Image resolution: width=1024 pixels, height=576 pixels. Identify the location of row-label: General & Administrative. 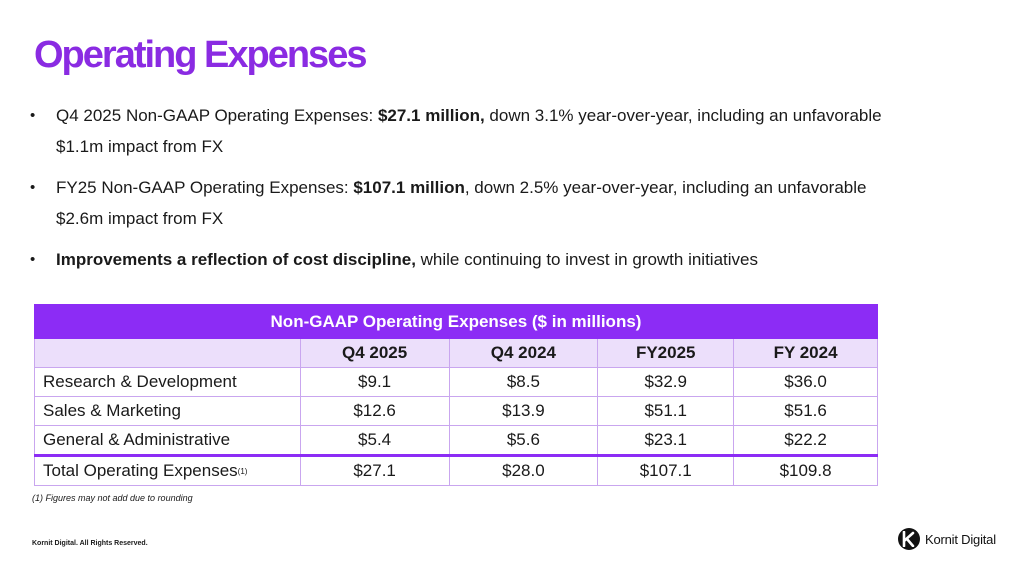
(167, 440).